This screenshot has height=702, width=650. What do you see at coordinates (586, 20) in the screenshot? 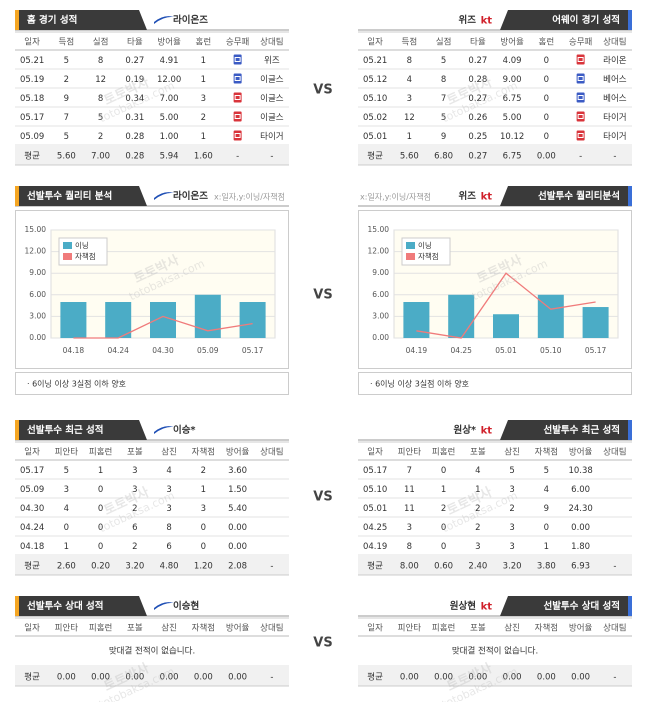
I see `header-title: 어웨이 경기 성적` at bounding box center [586, 20].